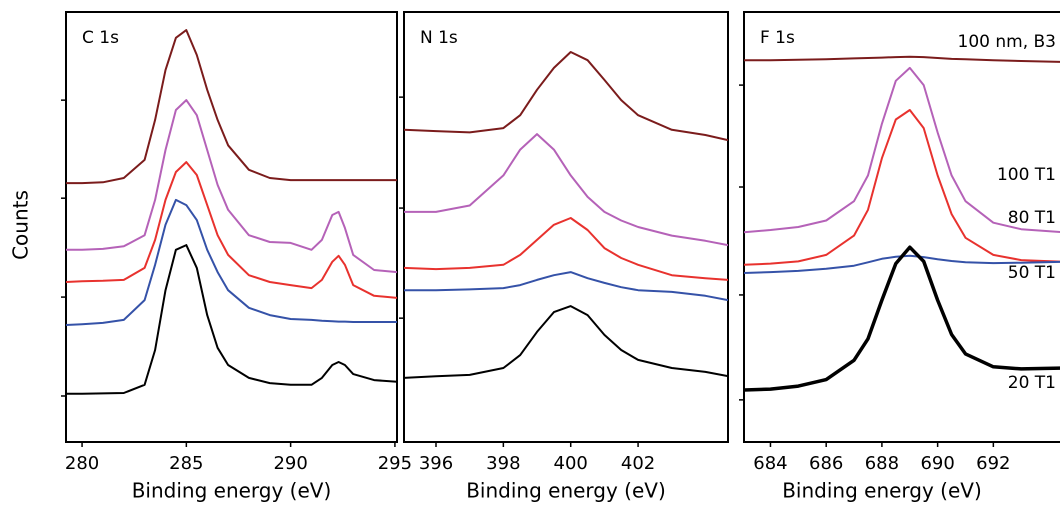 Image resolution: width=1060 pixels, height=508 pixels. Describe the element at coordinates (395, 463) in the screenshot. I see `x-tick-label: 295` at that location.